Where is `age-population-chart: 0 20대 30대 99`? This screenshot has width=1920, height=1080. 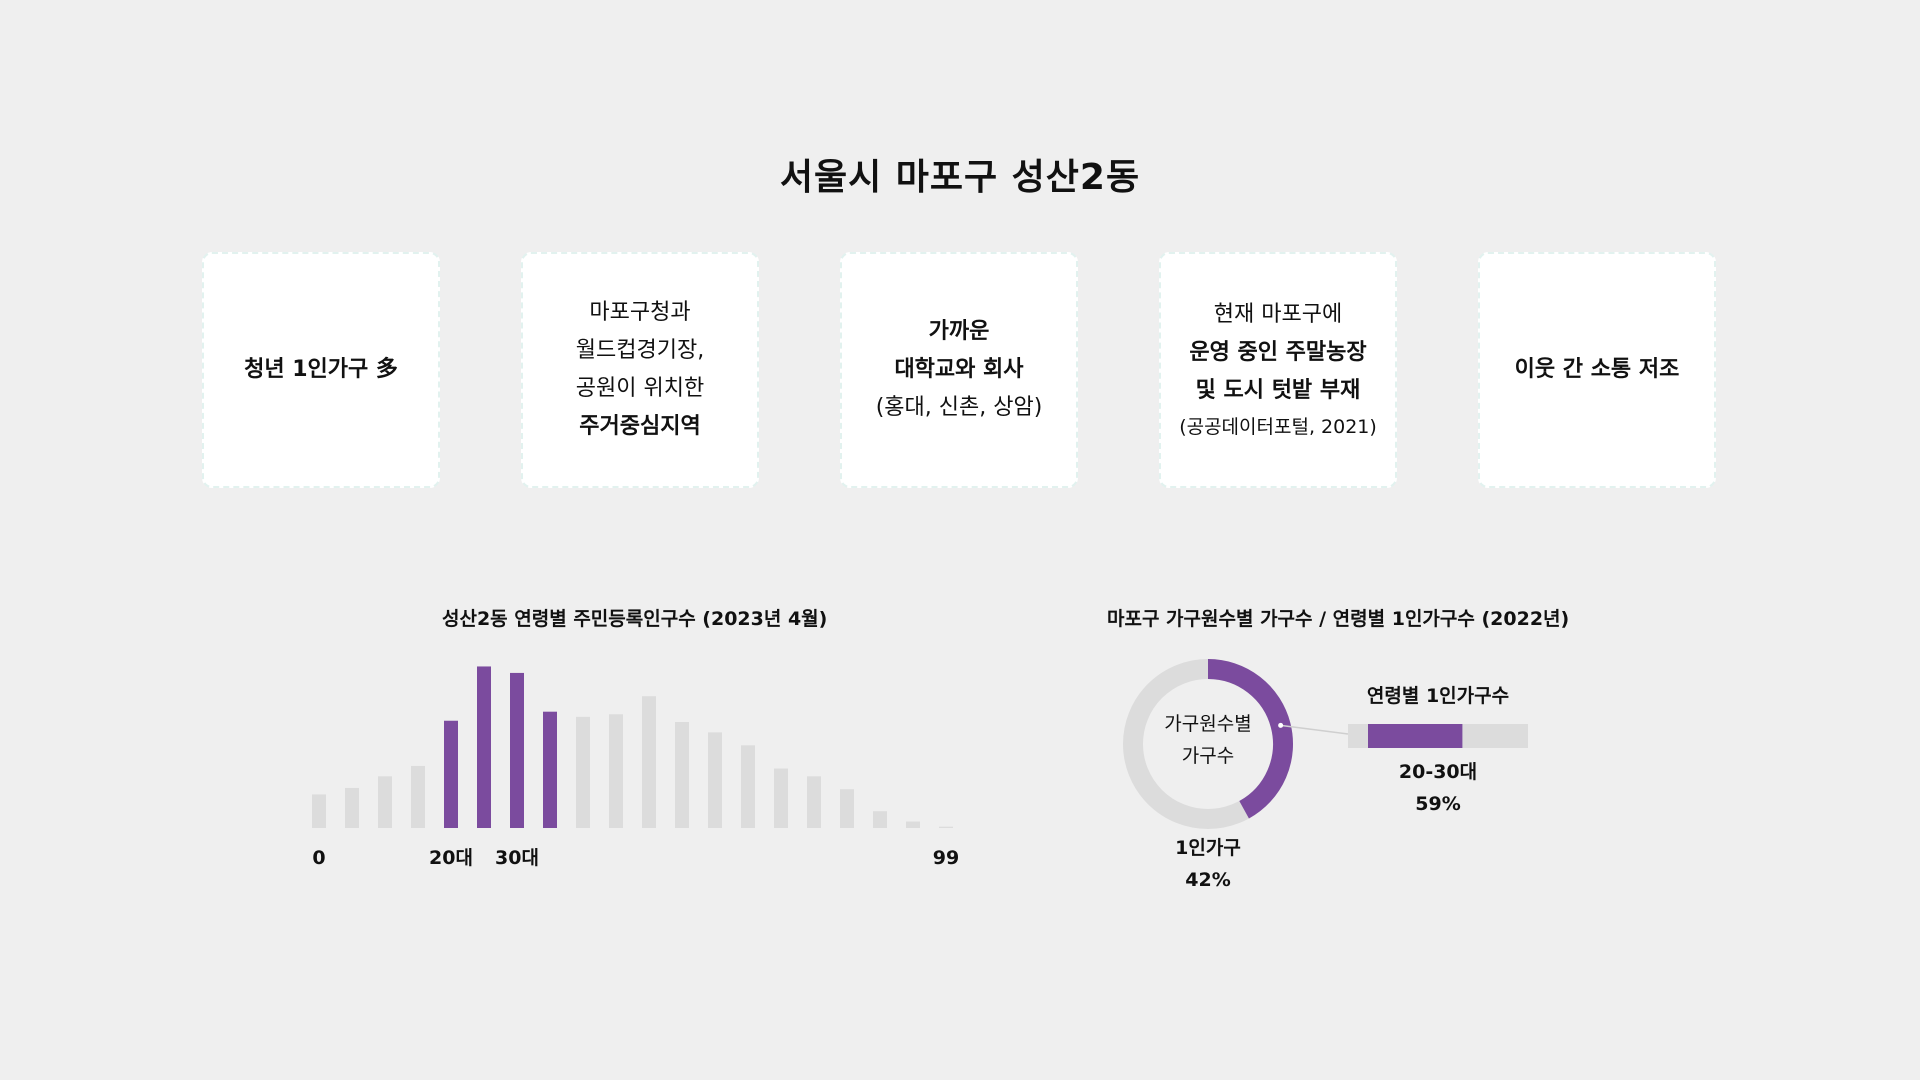
age-population-chart: 0 20대 30대 99 is located at coordinates (635, 767).